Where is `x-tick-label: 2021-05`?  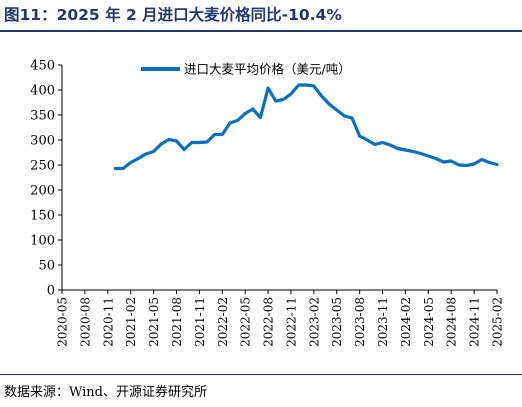 x-tick-label: 2021-05 is located at coordinates (154, 322).